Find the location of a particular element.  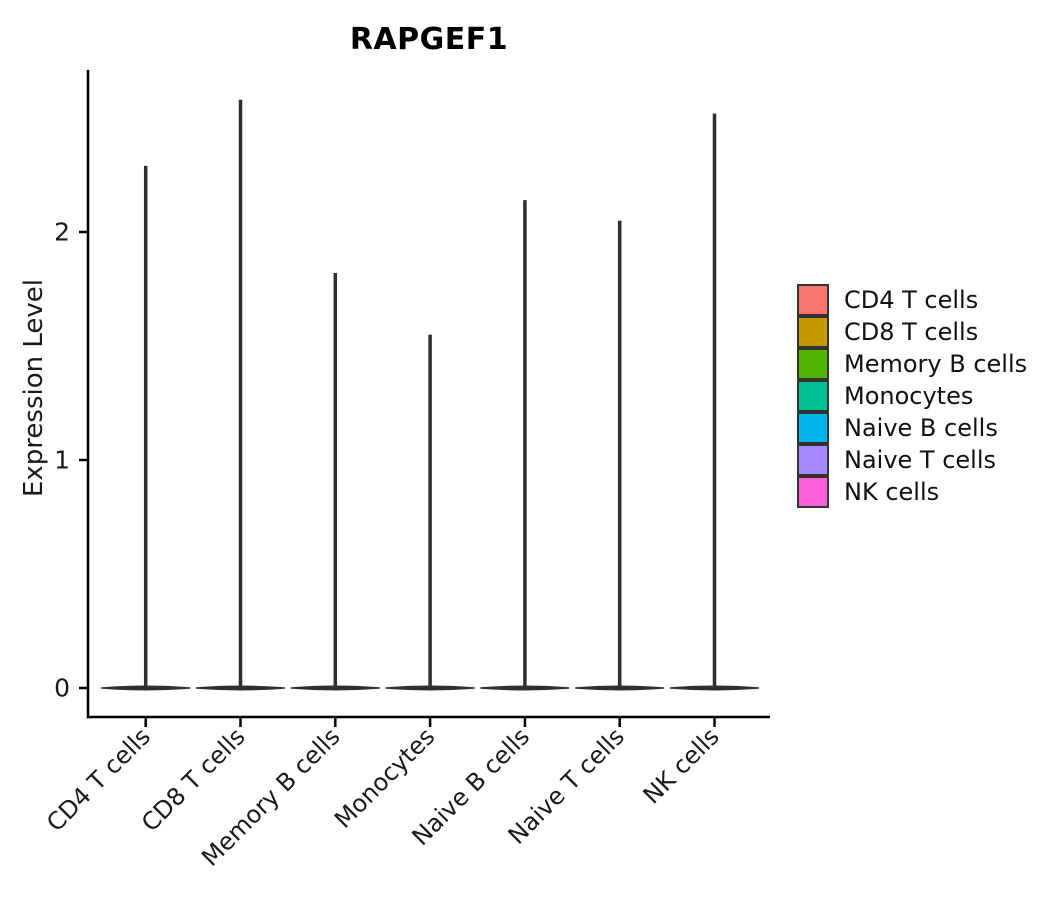

legend-item: CD4 T cells is located at coordinates (912, 300).